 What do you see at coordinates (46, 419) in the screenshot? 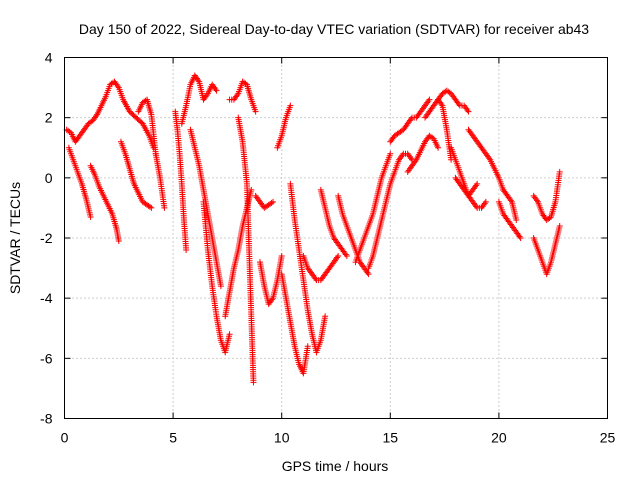
I see `y-tick-label: -8` at bounding box center [46, 419].